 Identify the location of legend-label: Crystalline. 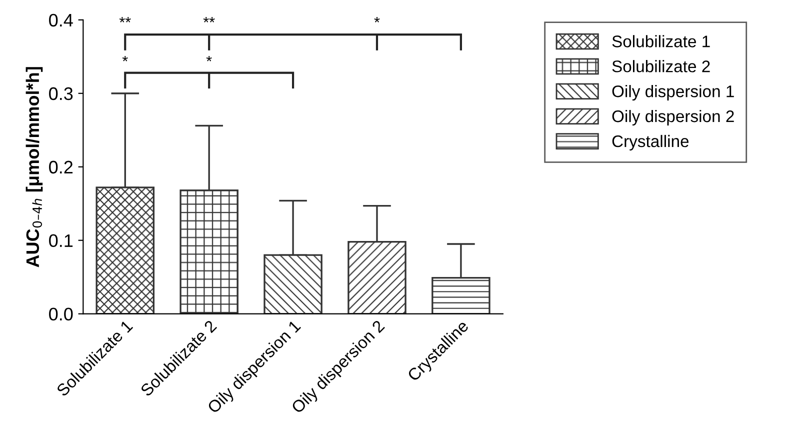
(650, 142).